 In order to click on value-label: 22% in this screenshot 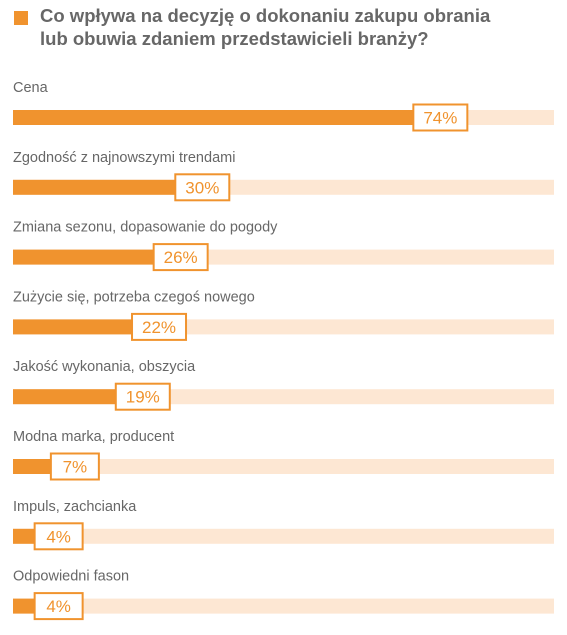, I will do `click(159, 327)`.